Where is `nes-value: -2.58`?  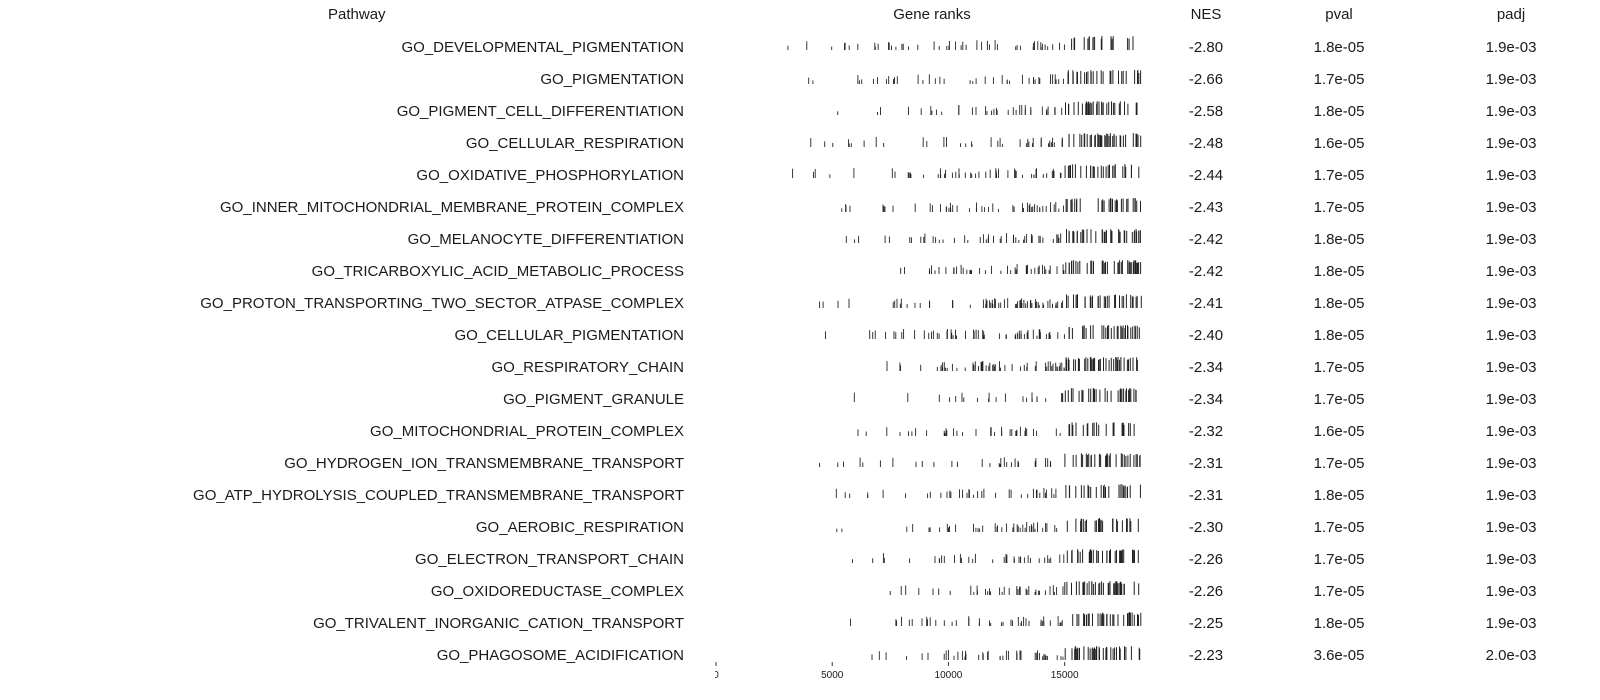
nes-value: -2.58 is located at coordinates (1206, 111).